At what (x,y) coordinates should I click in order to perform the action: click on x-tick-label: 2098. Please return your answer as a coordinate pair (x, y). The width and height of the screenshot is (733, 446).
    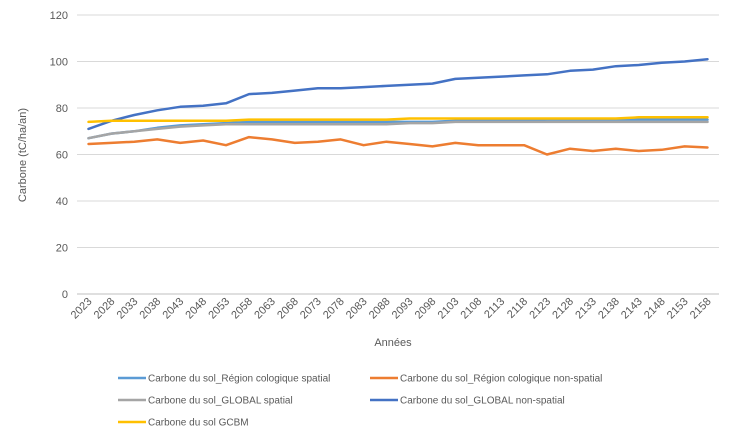
    Looking at the image, I should click on (426, 309).